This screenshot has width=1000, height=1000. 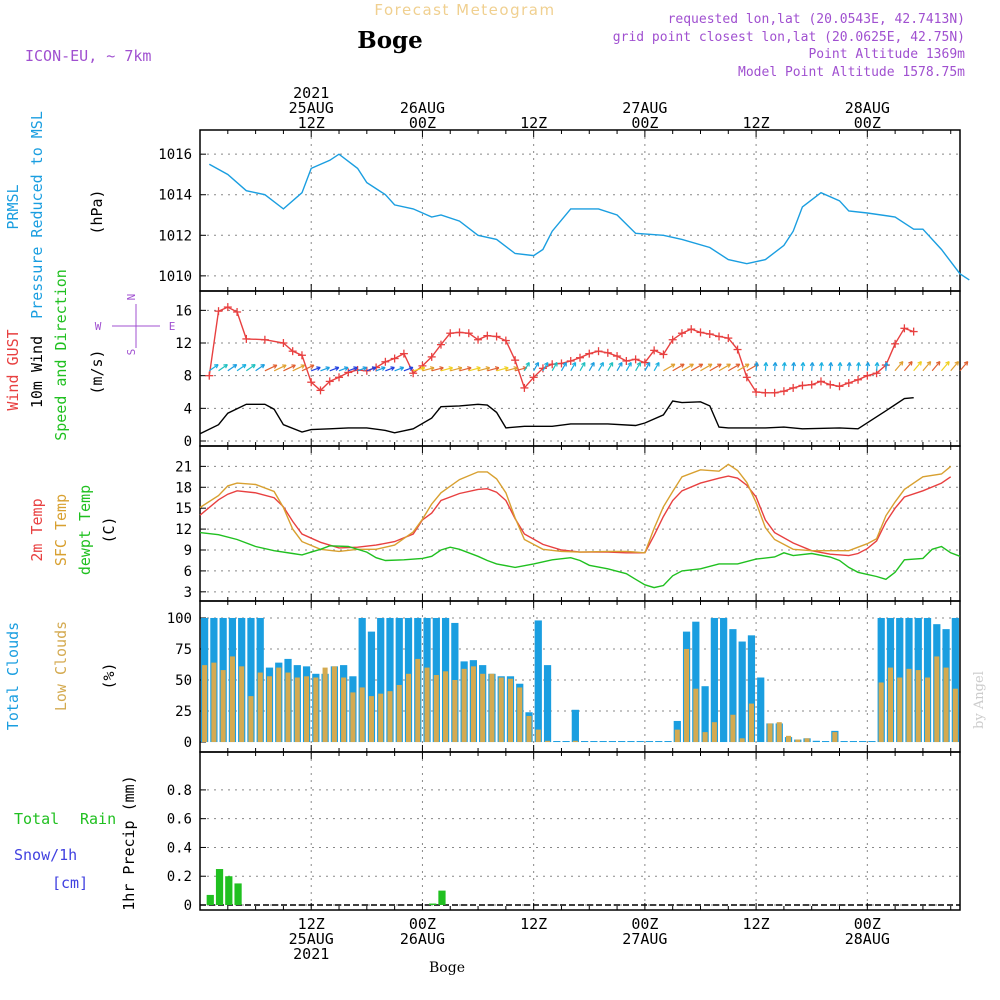 What do you see at coordinates (183, 467) in the screenshot?
I see `y-tick-label: 21` at bounding box center [183, 467].